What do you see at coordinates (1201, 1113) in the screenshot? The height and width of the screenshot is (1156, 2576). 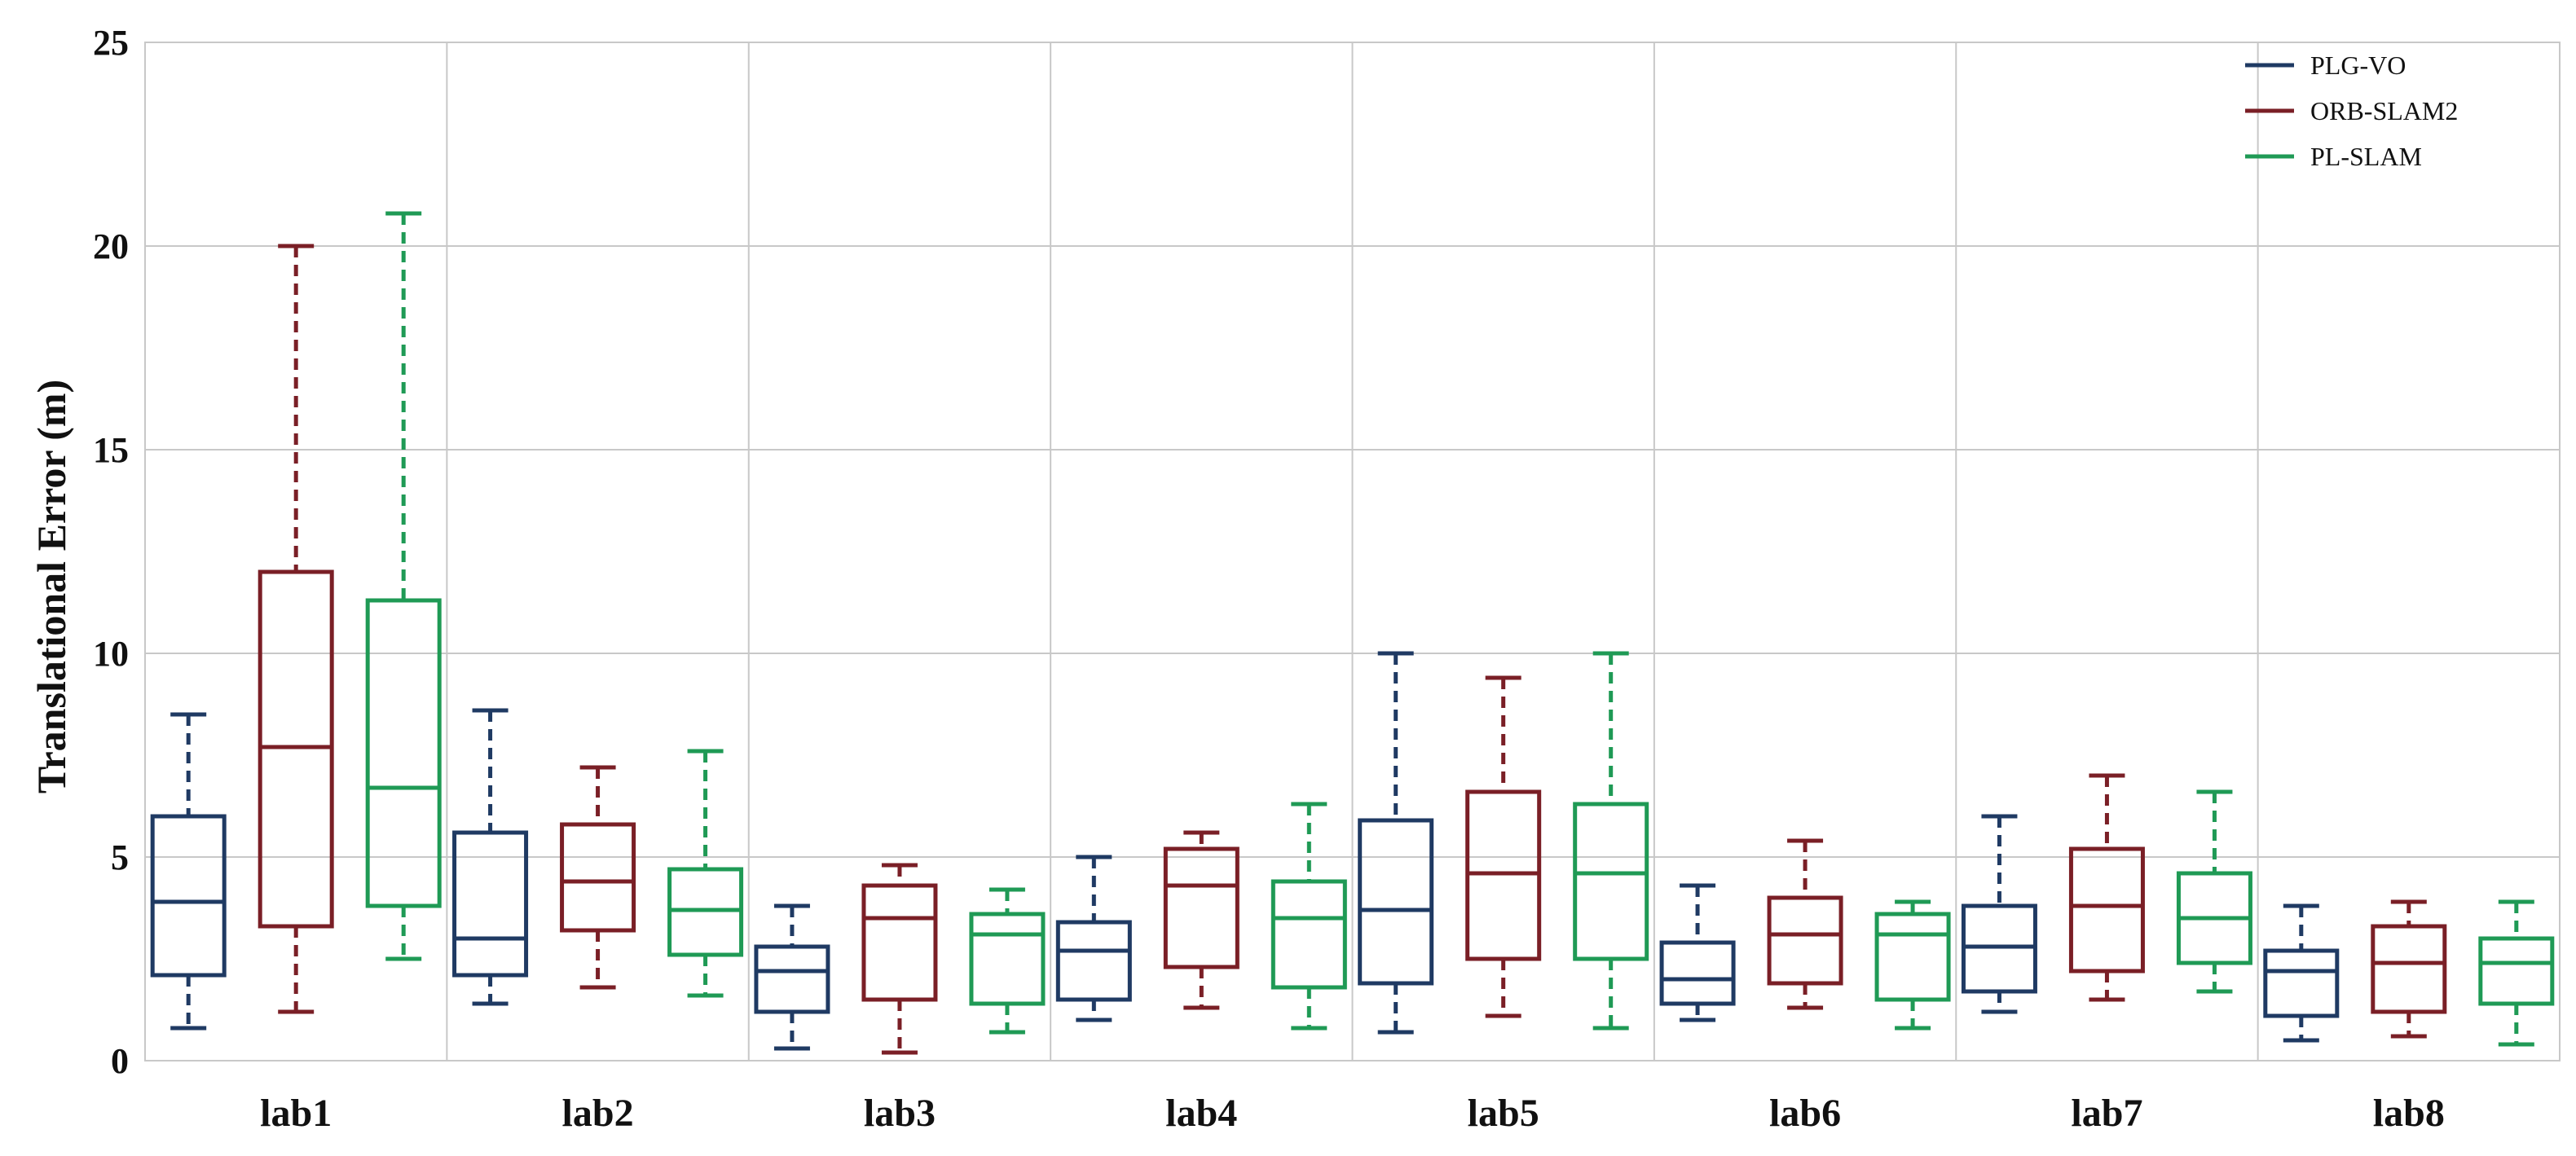 I see `x-tick-label: lab4` at bounding box center [1201, 1113].